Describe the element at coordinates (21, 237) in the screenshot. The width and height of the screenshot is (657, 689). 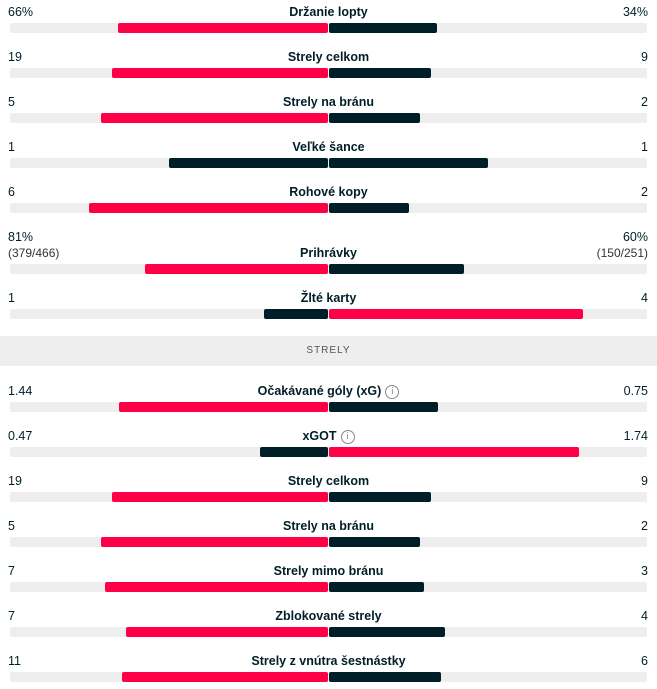
I see `home-value: 81%` at that location.